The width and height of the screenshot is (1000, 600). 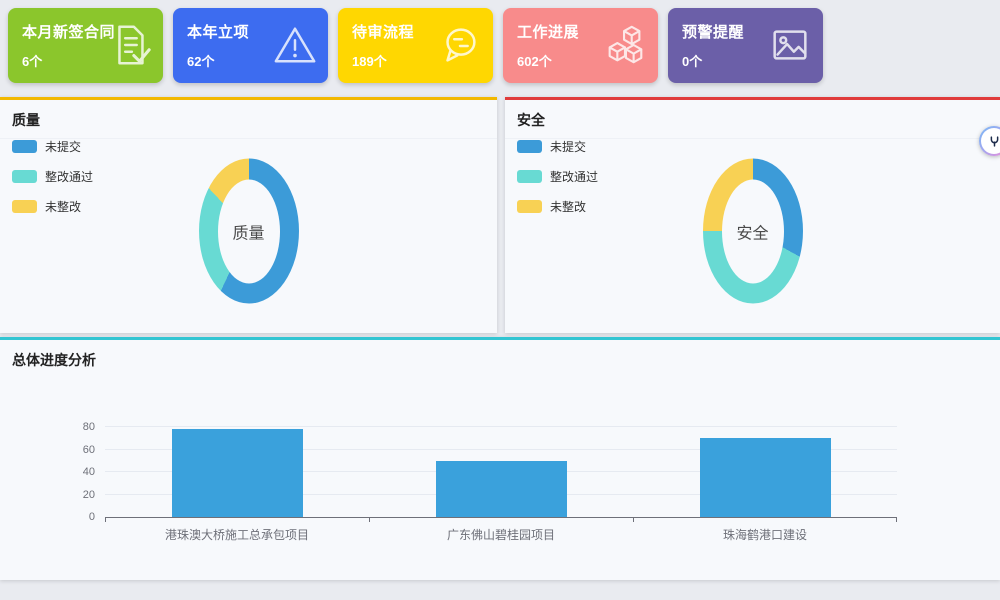 I want to click on assistant-floating-button, so click(x=989, y=141).